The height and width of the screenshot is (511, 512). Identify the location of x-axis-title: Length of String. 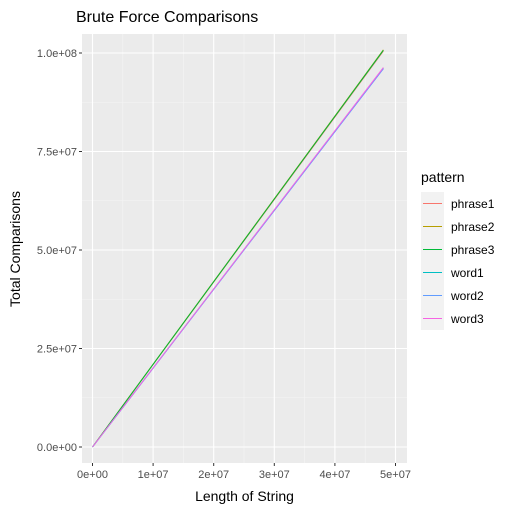
(244, 496).